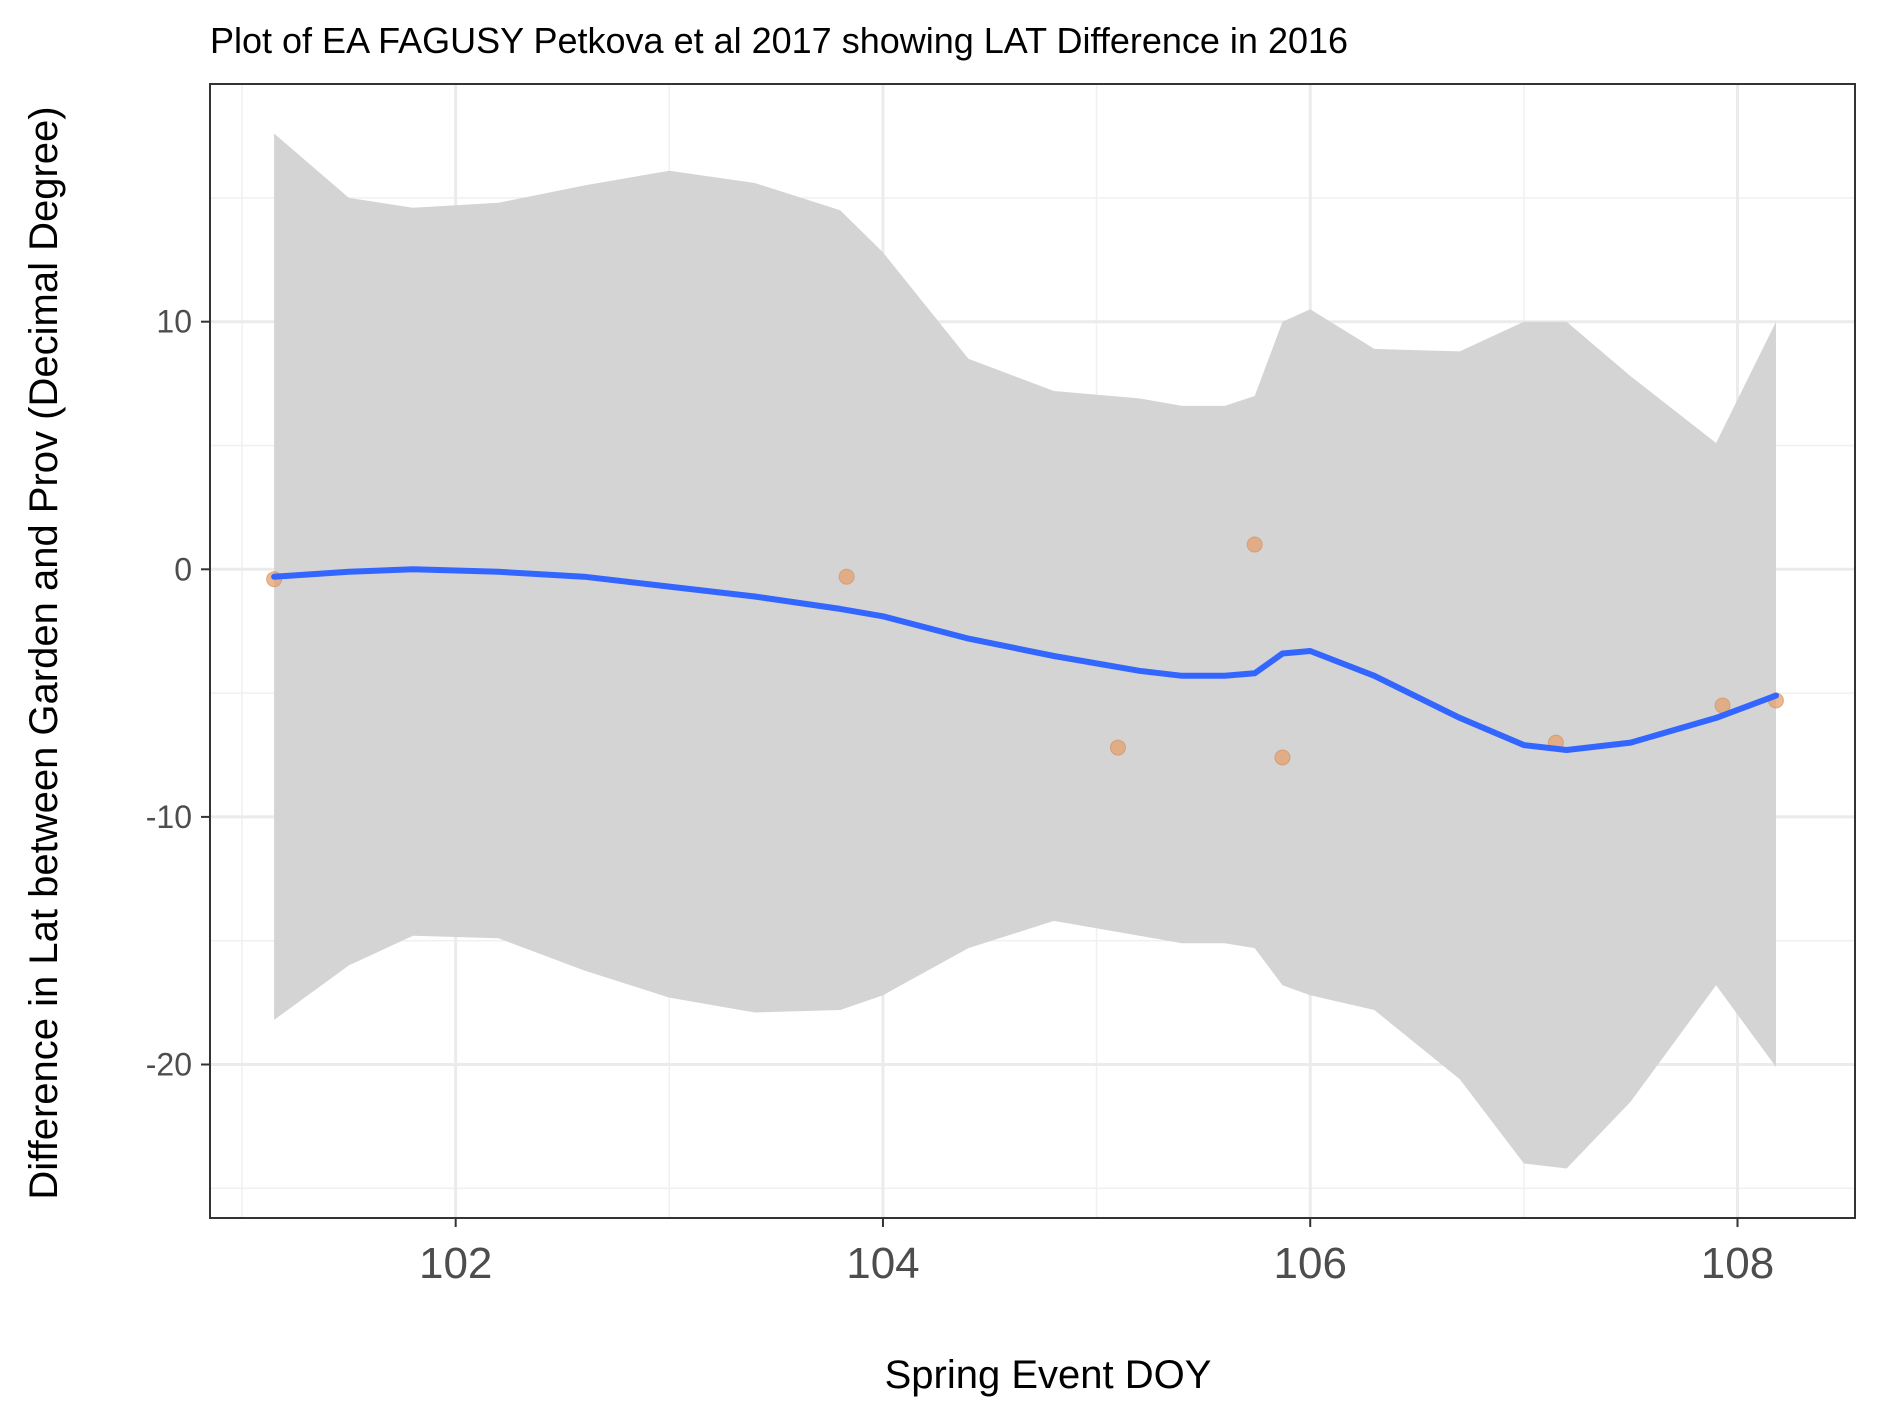 The height and width of the screenshot is (1417, 1889). What do you see at coordinates (1096, 1253) in the screenshot?
I see `x-axis: 102 104 106 108` at bounding box center [1096, 1253].